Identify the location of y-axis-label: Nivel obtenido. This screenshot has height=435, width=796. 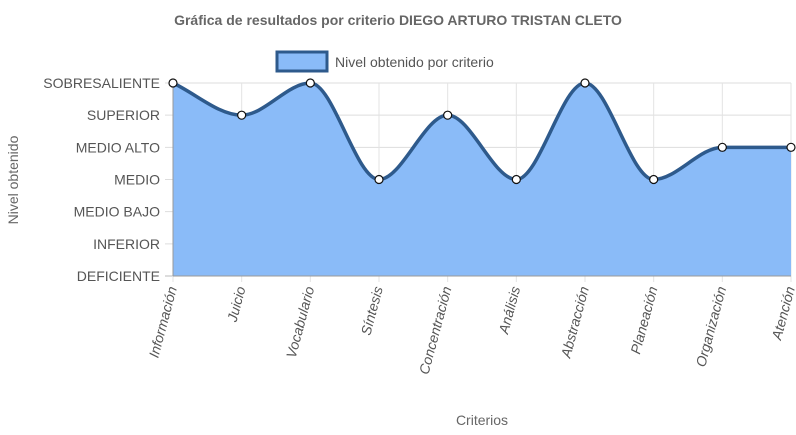
(13, 179).